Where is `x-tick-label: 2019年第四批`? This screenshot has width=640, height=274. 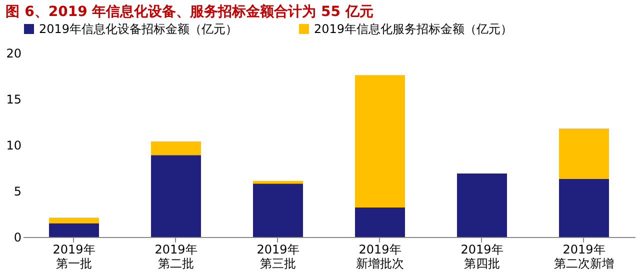
x-tick-label: 2019年第四批 is located at coordinates (482, 256).